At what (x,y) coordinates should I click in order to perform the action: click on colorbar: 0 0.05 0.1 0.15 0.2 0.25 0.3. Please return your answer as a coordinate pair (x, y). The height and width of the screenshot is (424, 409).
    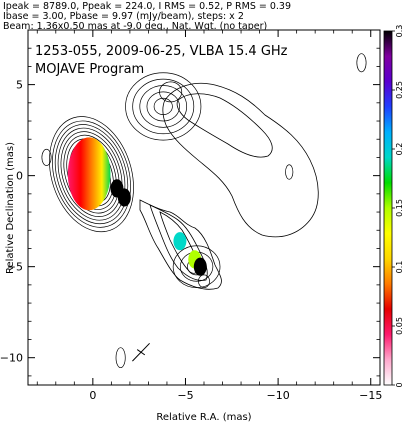
    Looking at the image, I should click on (393, 206).